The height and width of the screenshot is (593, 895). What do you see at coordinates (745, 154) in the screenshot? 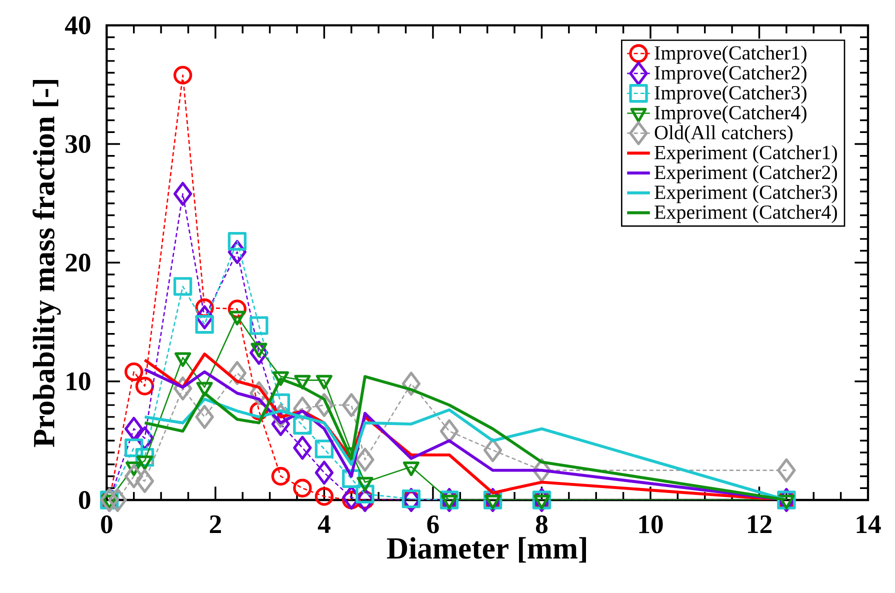
I see `legend-label: Experiment (Catcher1)` at bounding box center [745, 154].